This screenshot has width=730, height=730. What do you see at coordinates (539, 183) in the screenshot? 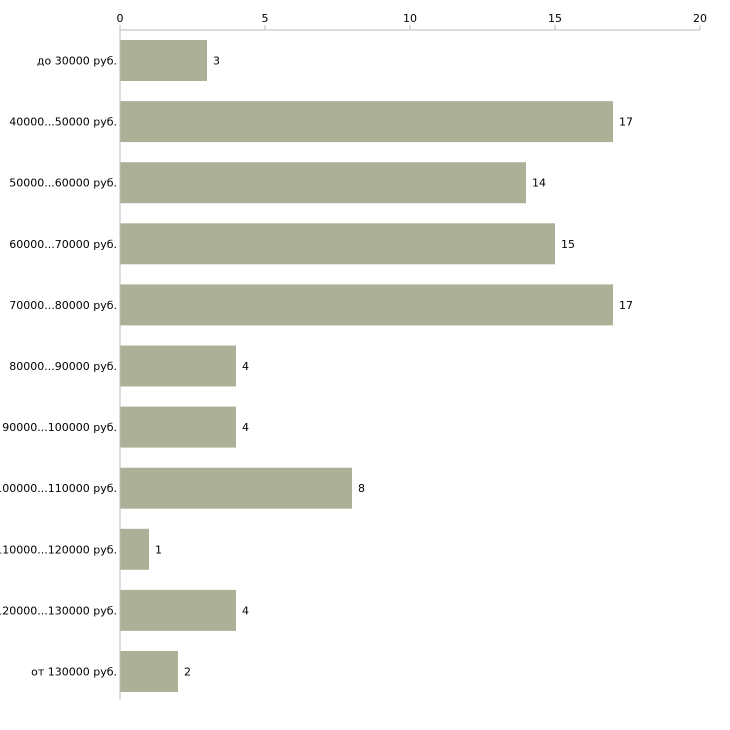
I see `value-label: 14` at bounding box center [539, 183].